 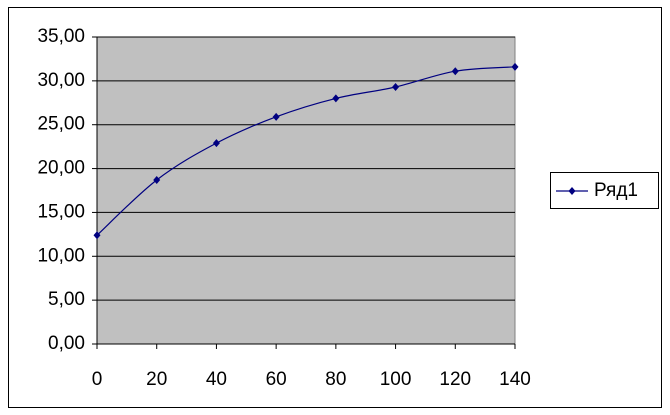 I want to click on x-tick-label: 100, so click(x=396, y=379).